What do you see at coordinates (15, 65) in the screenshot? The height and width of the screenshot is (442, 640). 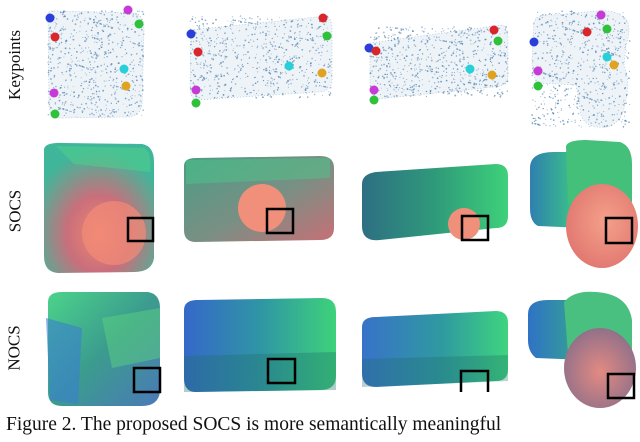 I see `row-label-keypoints: Keypoints` at bounding box center [15, 65].